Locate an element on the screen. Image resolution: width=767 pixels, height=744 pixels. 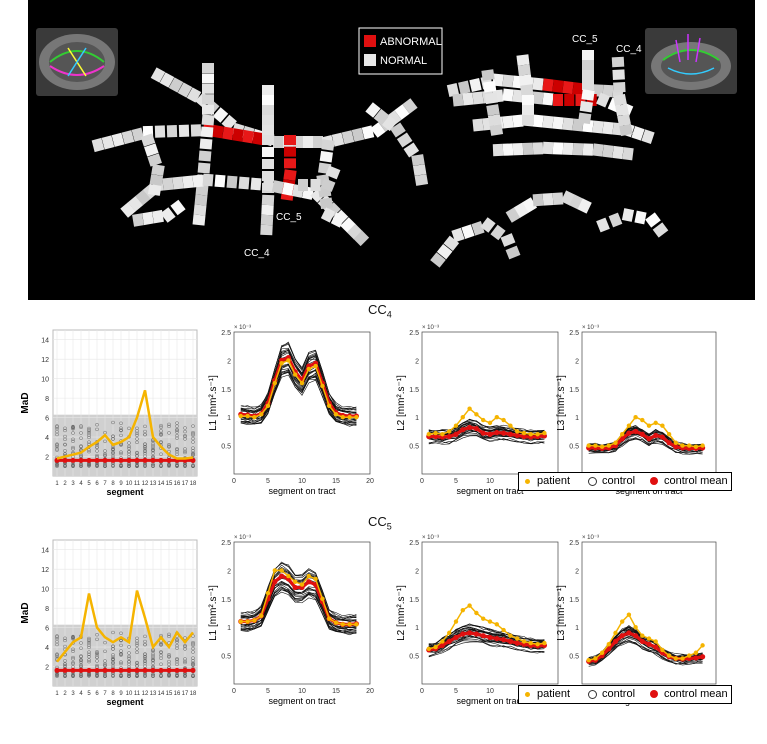
x-tick-label: 8 is located at coordinates (113, 694).